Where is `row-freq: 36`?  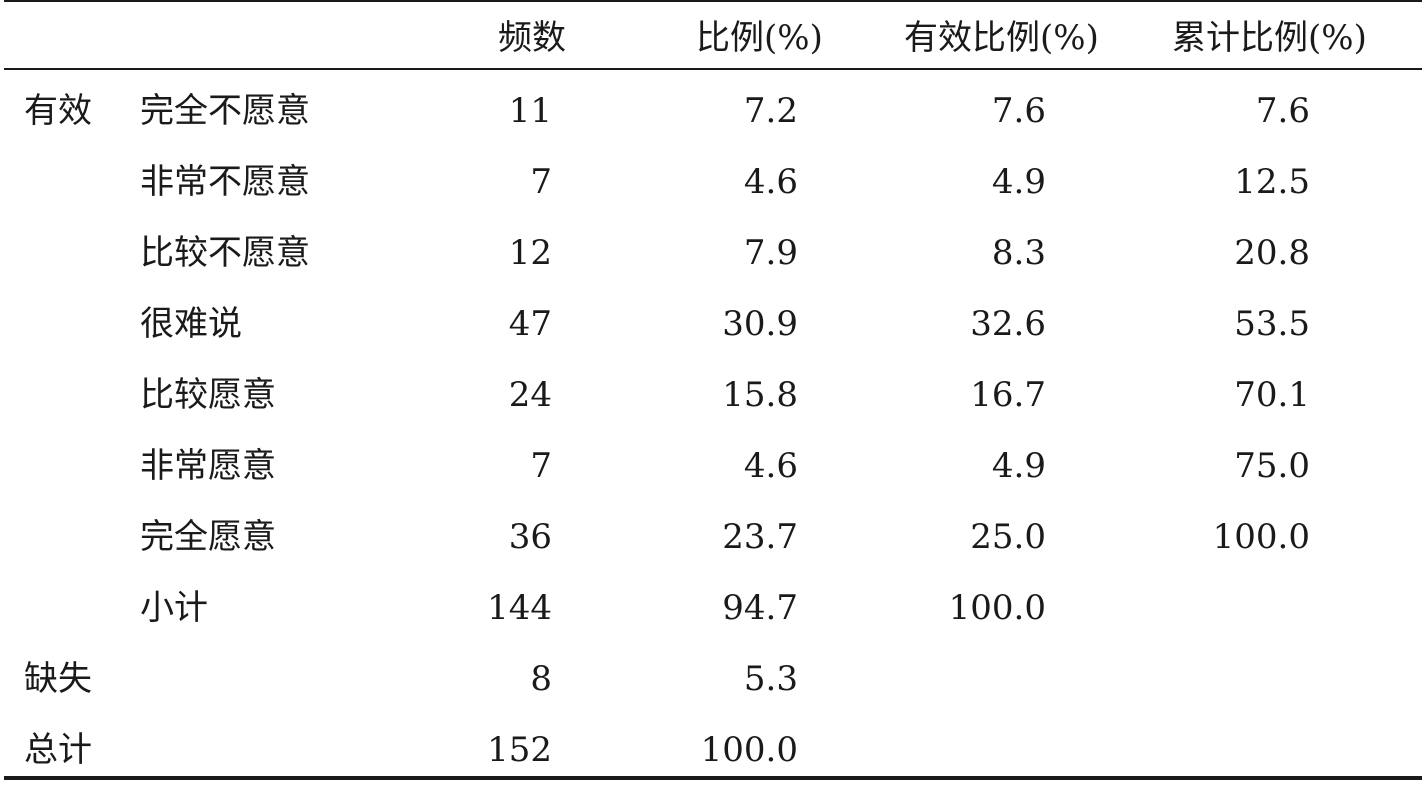
row-freq: 36 is located at coordinates (530, 537).